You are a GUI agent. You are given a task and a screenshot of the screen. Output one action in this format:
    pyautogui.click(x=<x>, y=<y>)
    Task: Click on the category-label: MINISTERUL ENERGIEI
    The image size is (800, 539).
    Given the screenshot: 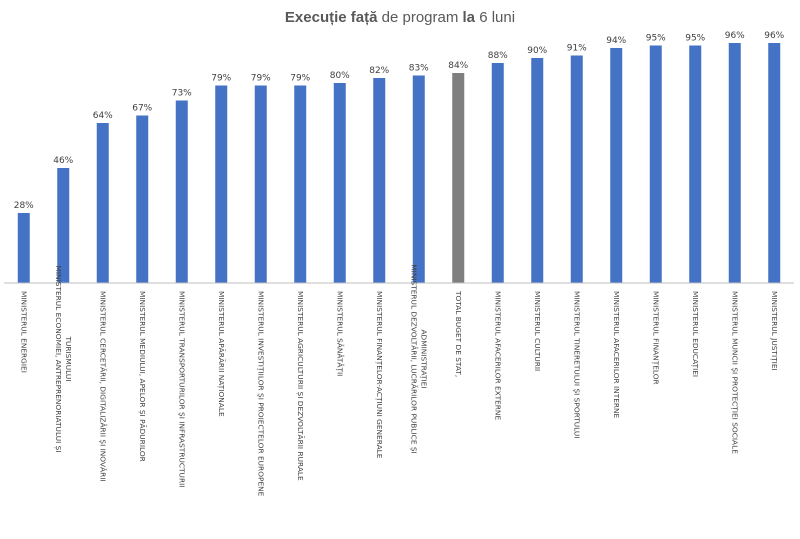 What is the action you would take?
    pyautogui.click(x=23, y=332)
    